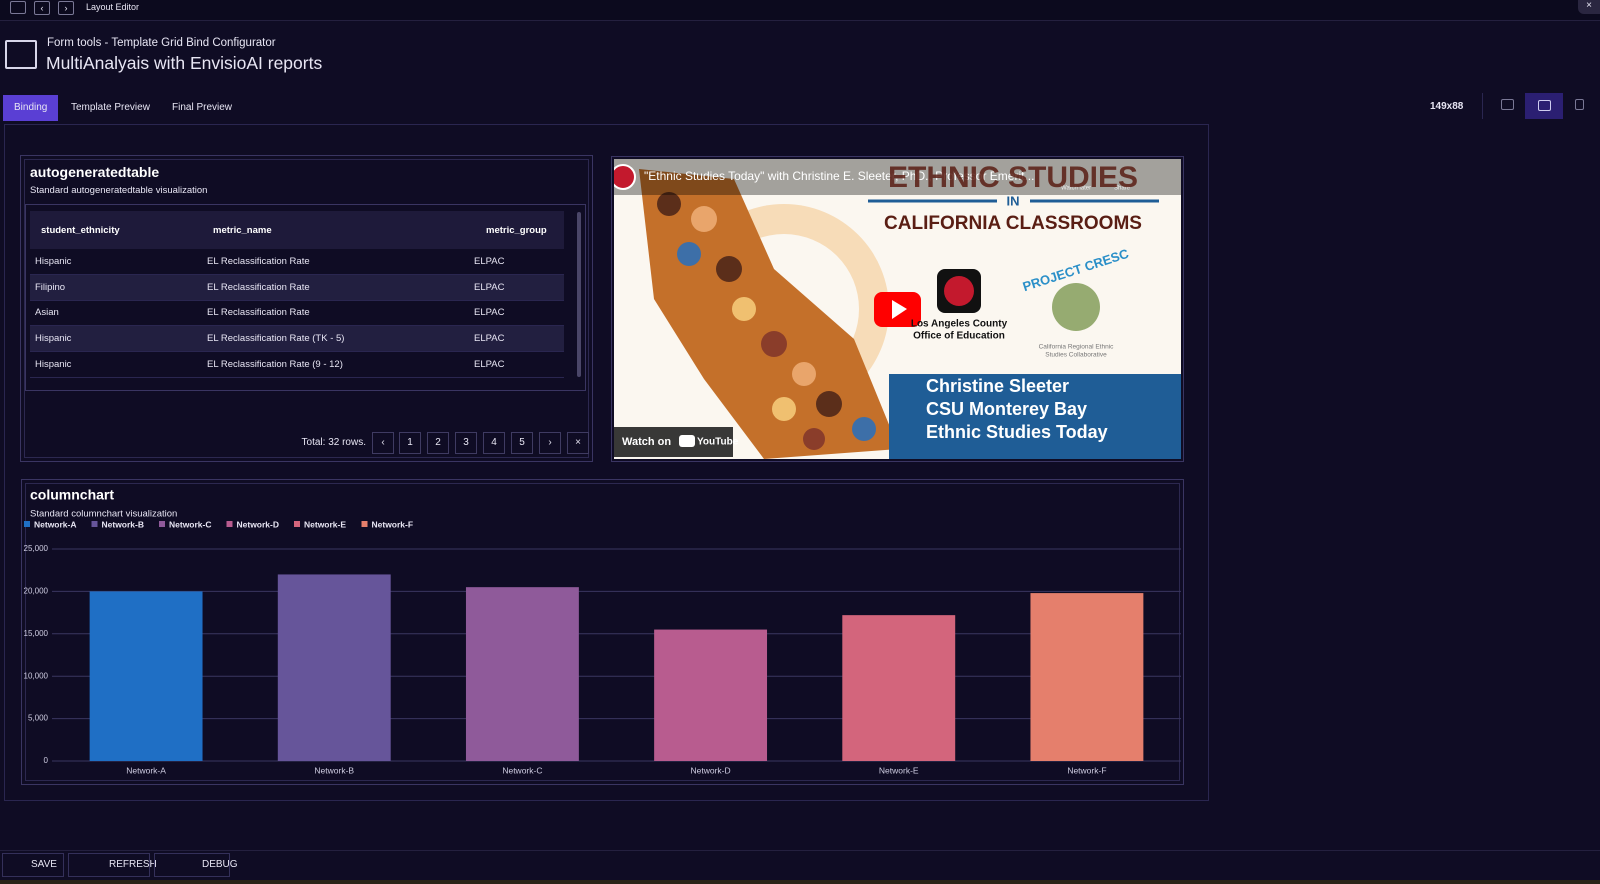 Image resolution: width=1600 pixels, height=884 pixels. Describe the element at coordinates (1013, 223) in the screenshot. I see `subheading: CALIFORNIA CLASSROOMS` at that location.